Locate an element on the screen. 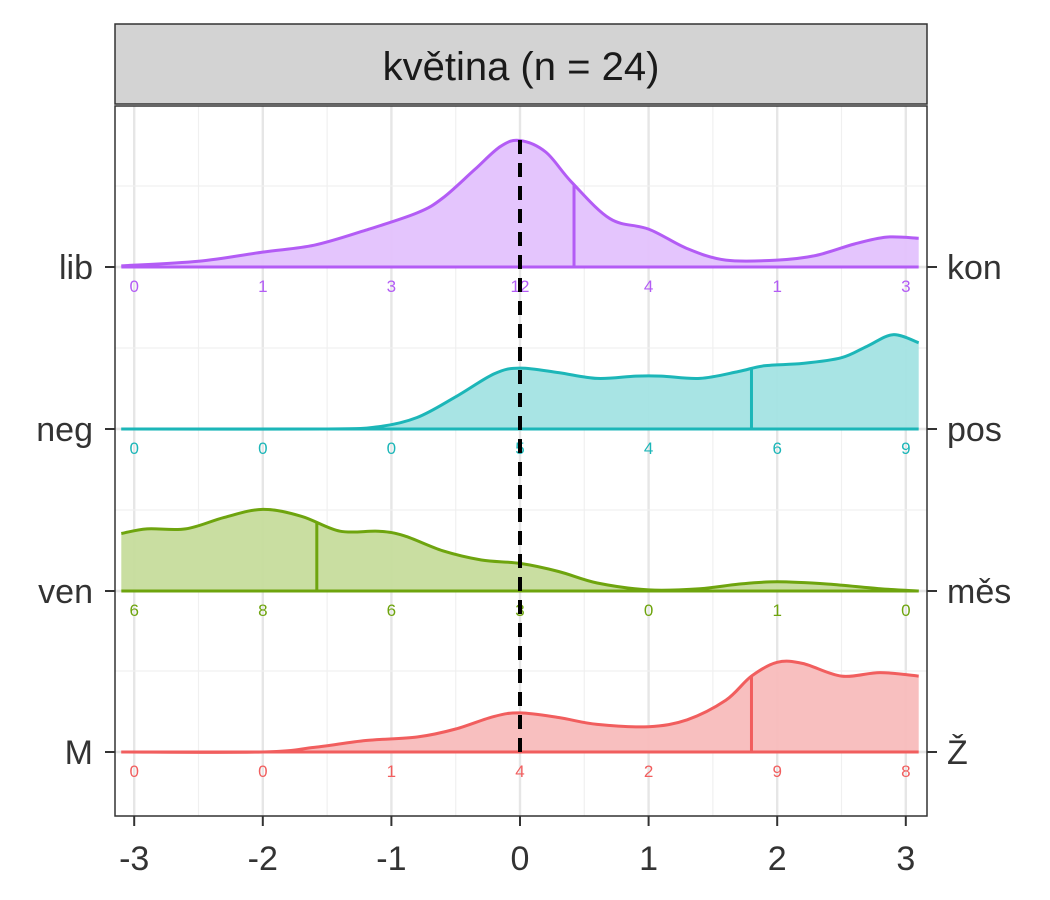 This screenshot has height=900, width=1050. y-left-label-ven: ven is located at coordinates (65, 592).